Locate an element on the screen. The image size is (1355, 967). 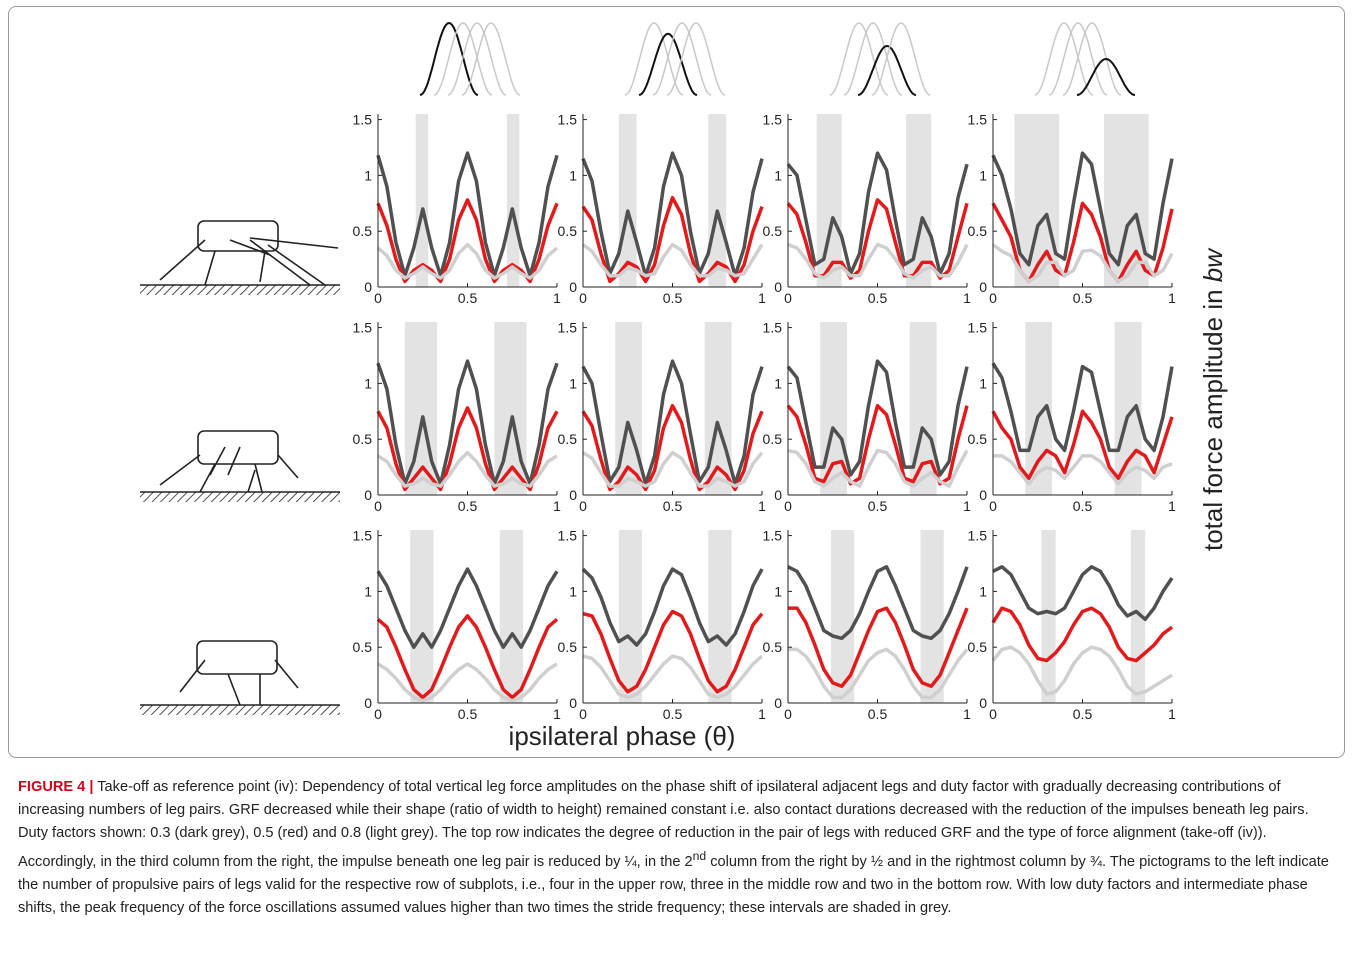
pictogram-three-pairs is located at coordinates (240, 466).